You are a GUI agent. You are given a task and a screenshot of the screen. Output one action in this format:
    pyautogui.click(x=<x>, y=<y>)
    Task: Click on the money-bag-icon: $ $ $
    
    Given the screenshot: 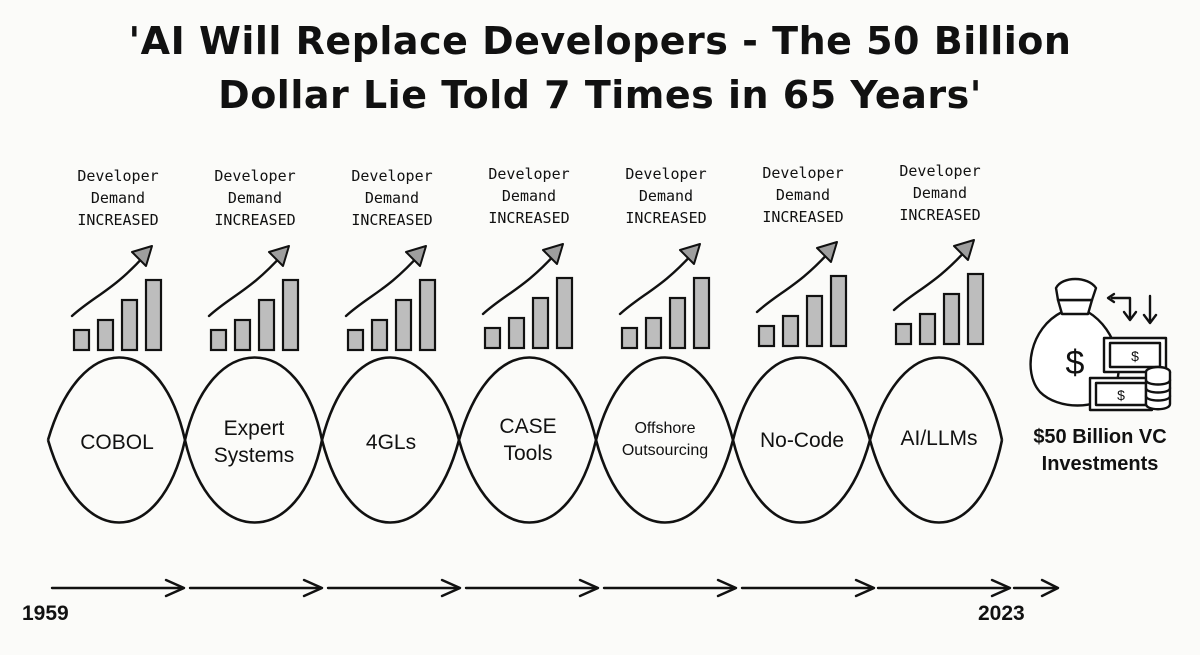 What is the action you would take?
    pyautogui.click(x=1100, y=344)
    